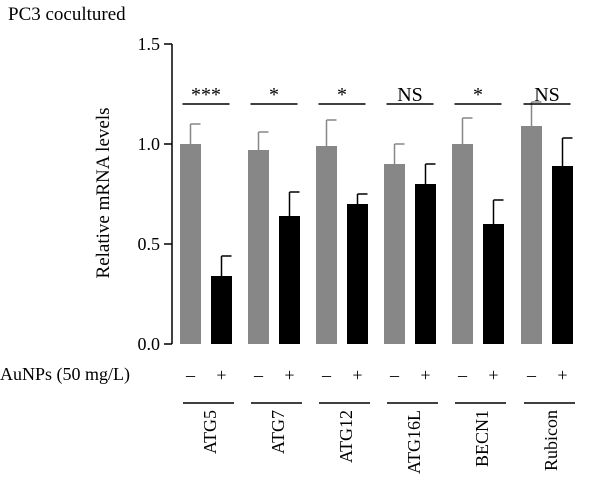 Image resolution: width=600 pixels, height=498 pixels. What do you see at coordinates (551, 440) in the screenshot?
I see `category-label: Rubicon` at bounding box center [551, 440].